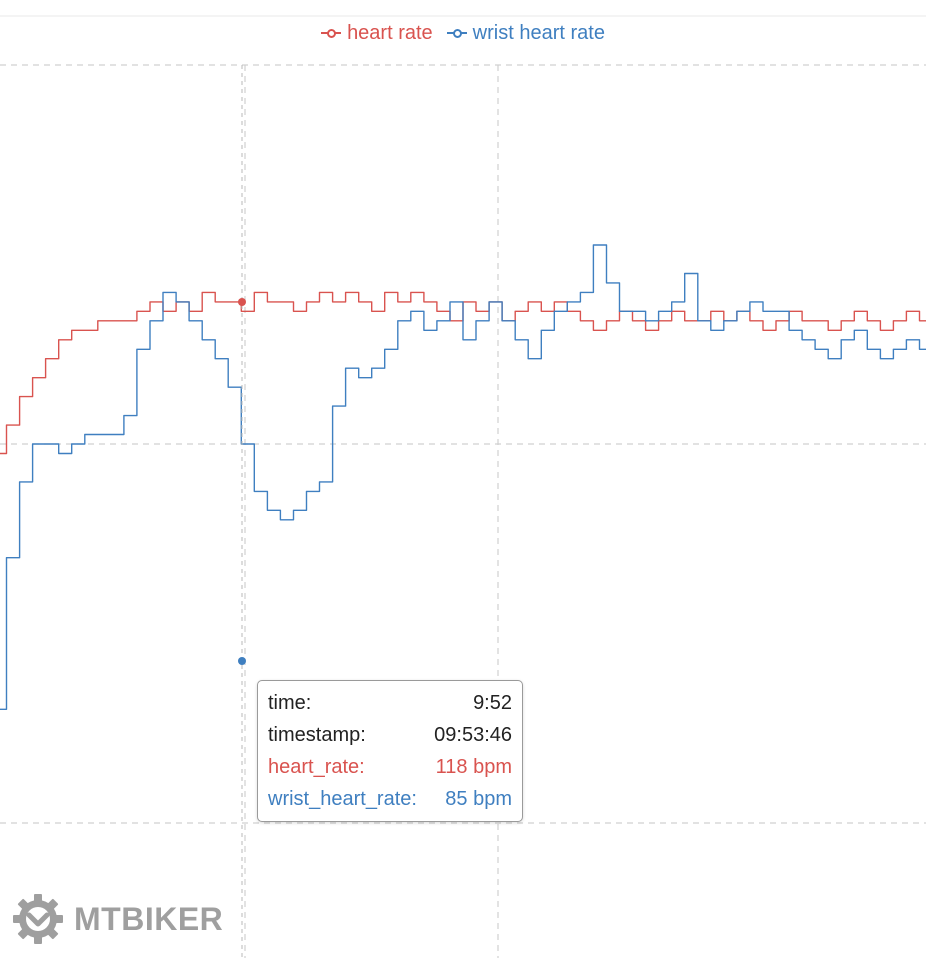  Describe the element at coordinates (290, 703) in the screenshot. I see `tooltip-label: time:` at that location.